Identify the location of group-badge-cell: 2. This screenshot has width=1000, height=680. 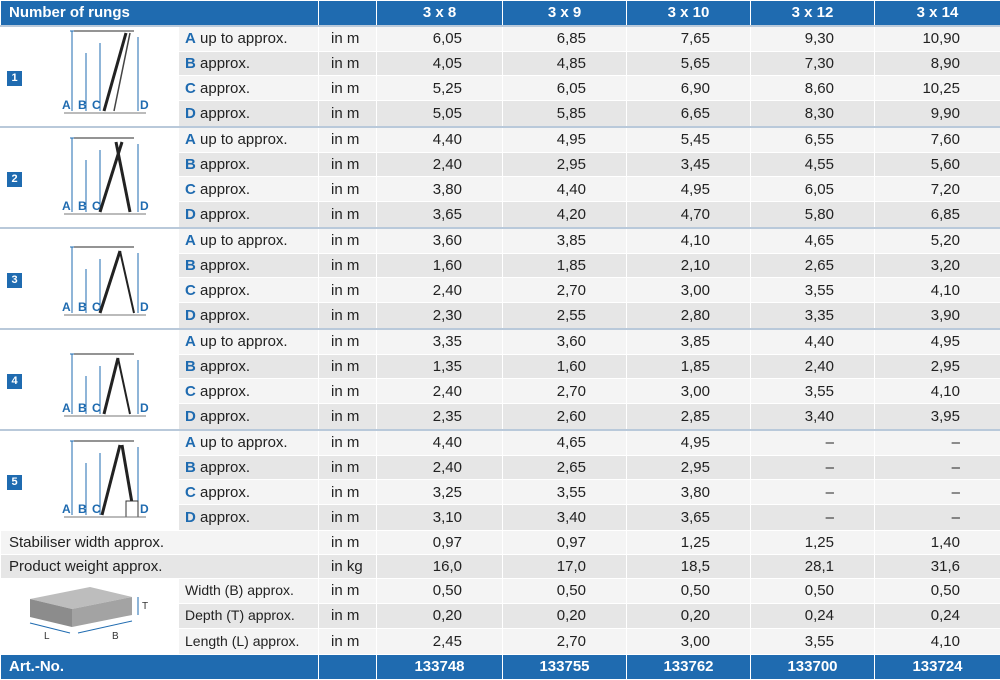
(15, 177).